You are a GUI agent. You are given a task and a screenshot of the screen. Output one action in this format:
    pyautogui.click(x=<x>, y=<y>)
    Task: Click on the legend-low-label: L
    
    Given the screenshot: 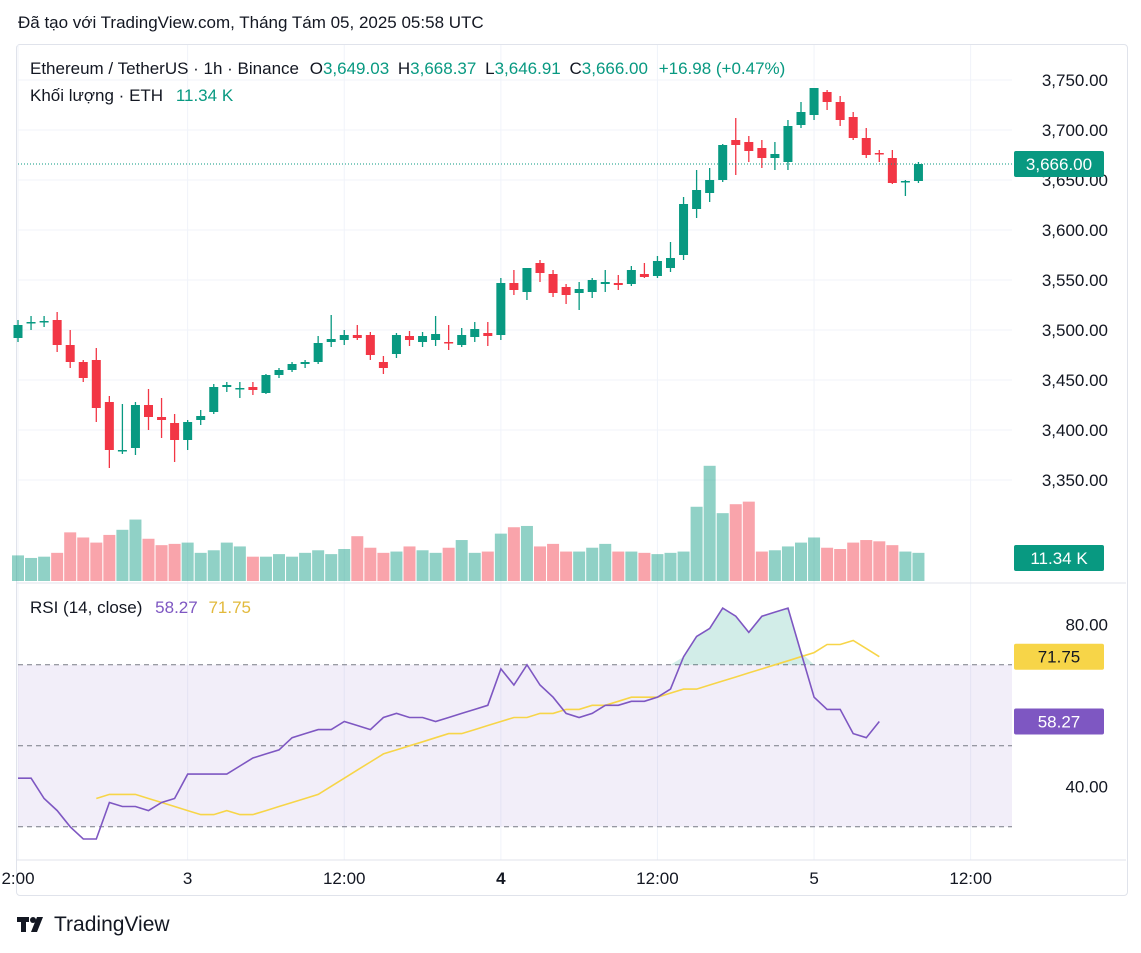 What is the action you would take?
    pyautogui.click(x=490, y=68)
    